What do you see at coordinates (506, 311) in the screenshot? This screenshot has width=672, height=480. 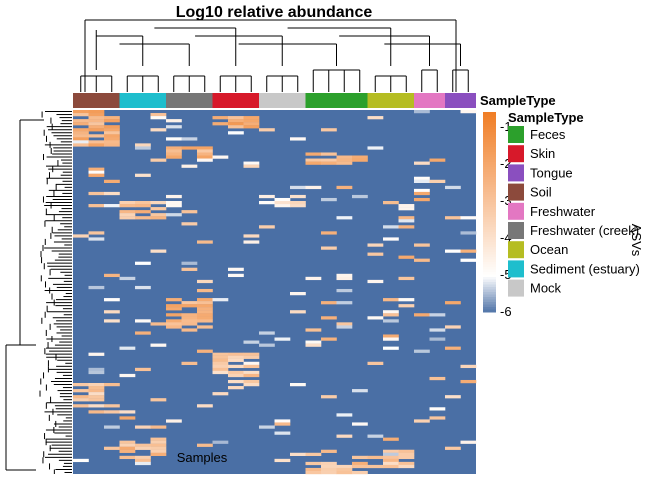 I see `colorbar-tick-label: -6` at bounding box center [506, 311].